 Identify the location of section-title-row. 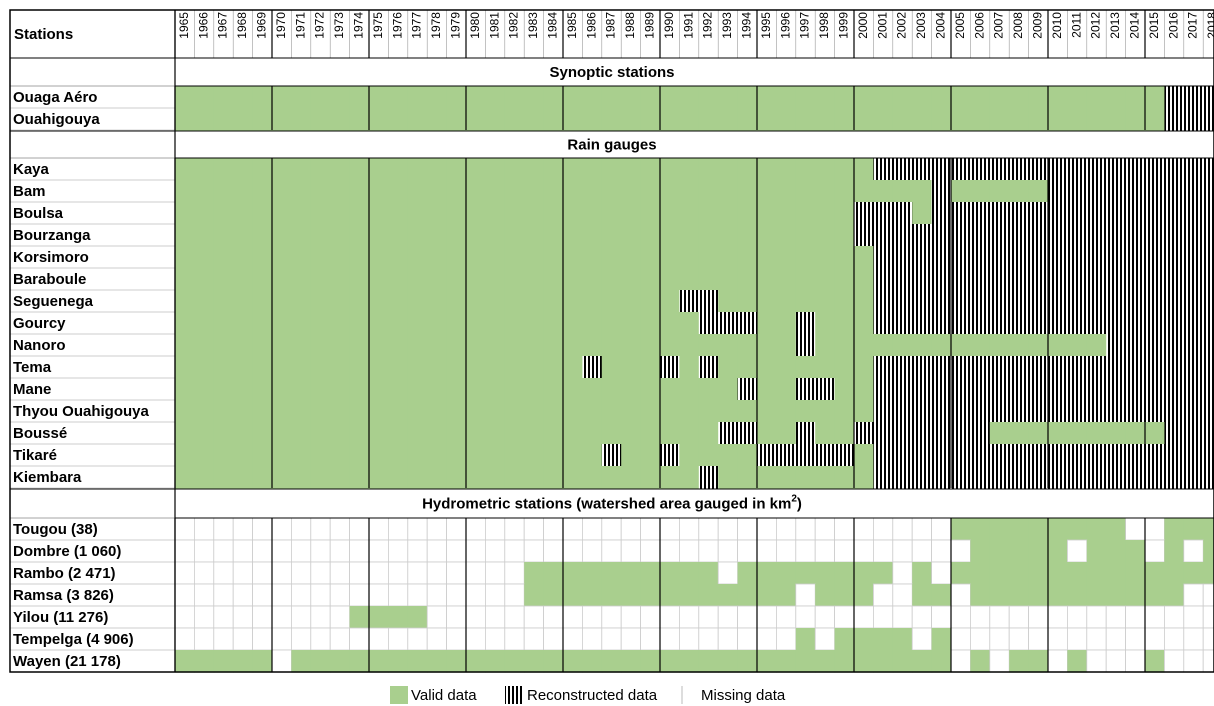
(611, 144).